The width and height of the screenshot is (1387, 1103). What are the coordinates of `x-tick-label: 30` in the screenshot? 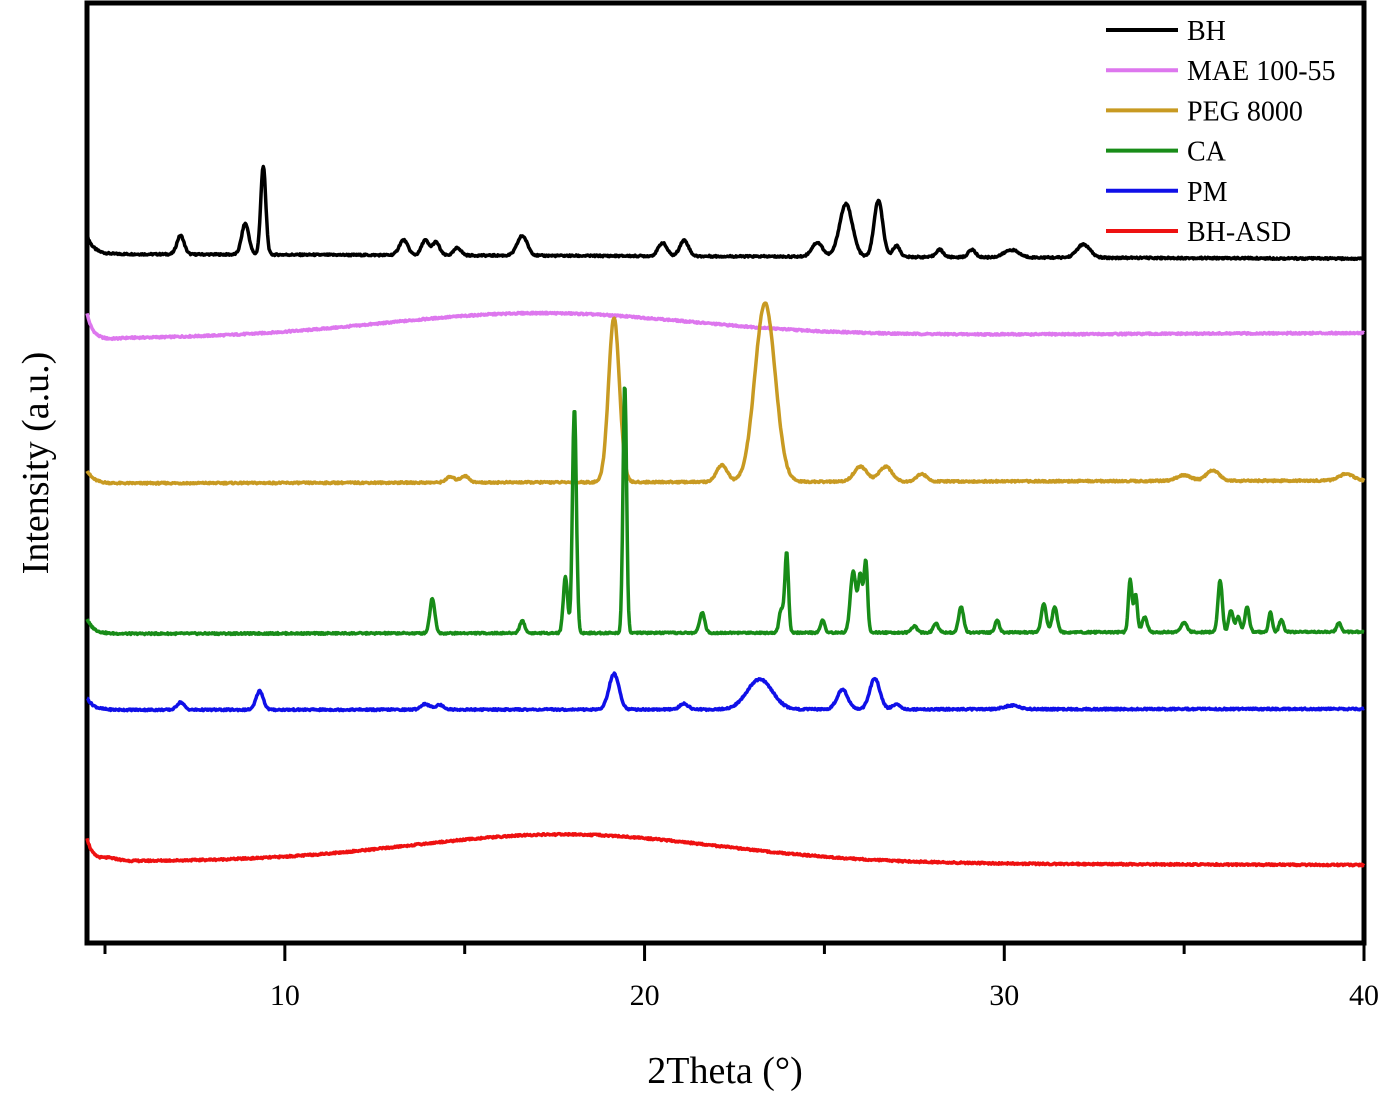 It's located at (1004, 995).